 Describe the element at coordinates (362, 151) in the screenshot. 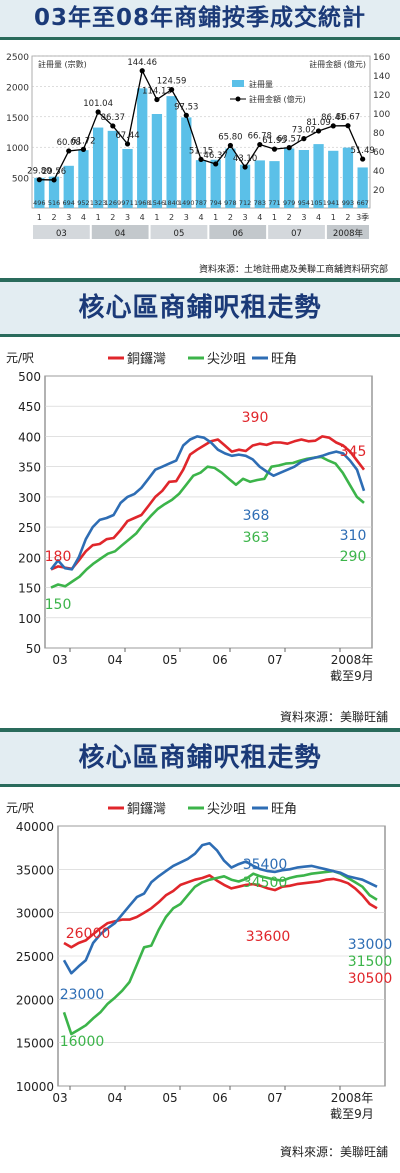

I see `amount-label: 51.49` at that location.